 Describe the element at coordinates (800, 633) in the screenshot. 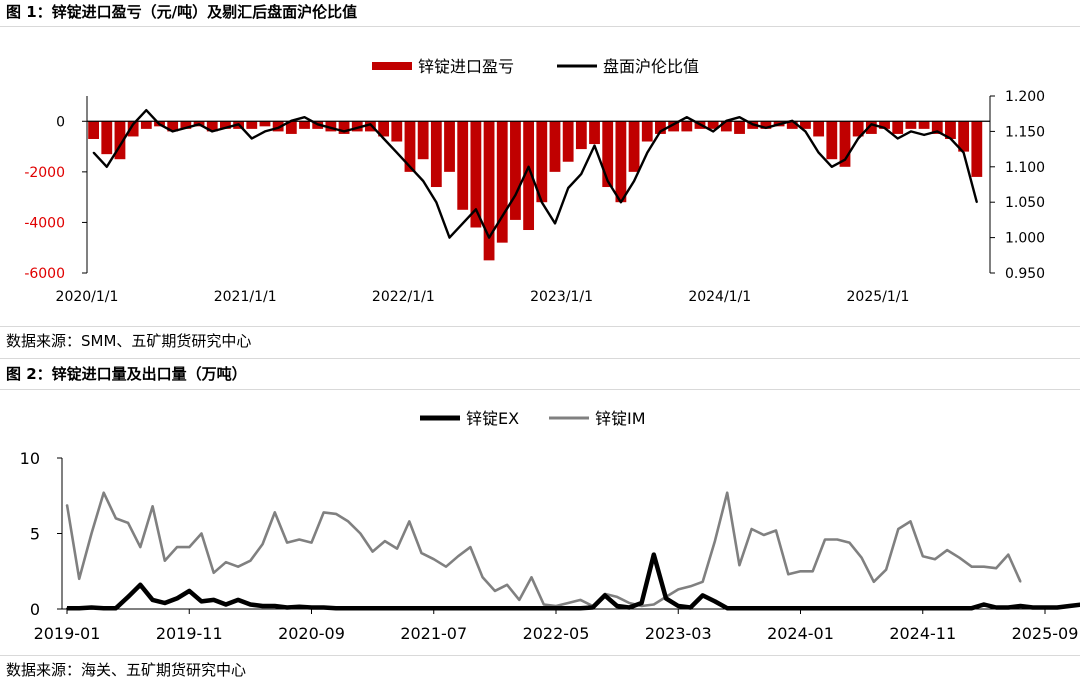

I see `x-tick-label: 2024-01` at that location.